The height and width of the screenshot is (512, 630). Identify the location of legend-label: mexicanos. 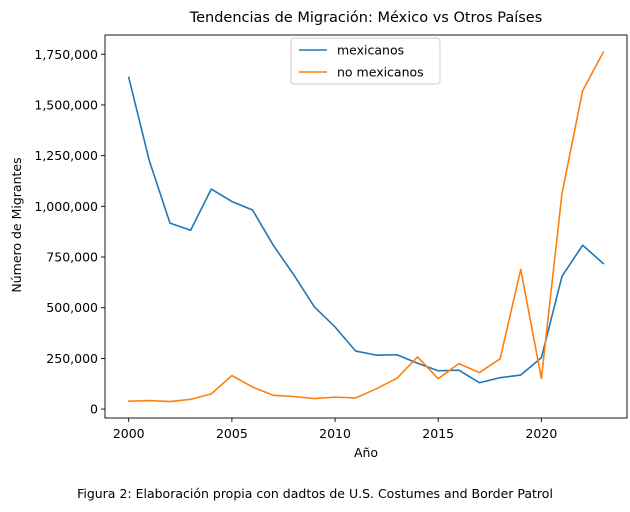
(370, 50).